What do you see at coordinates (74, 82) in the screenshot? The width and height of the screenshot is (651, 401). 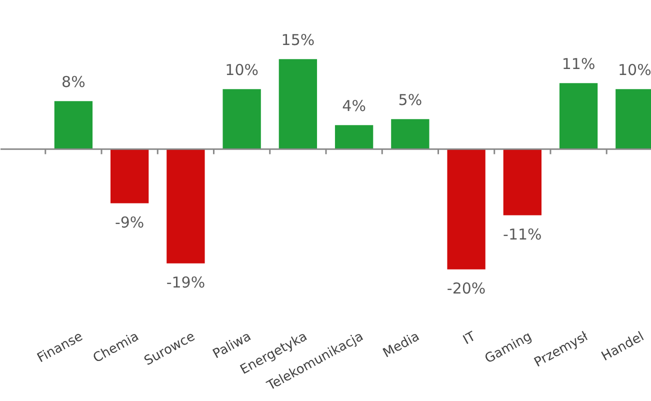 I see `data-label: 8%` at bounding box center [74, 82].